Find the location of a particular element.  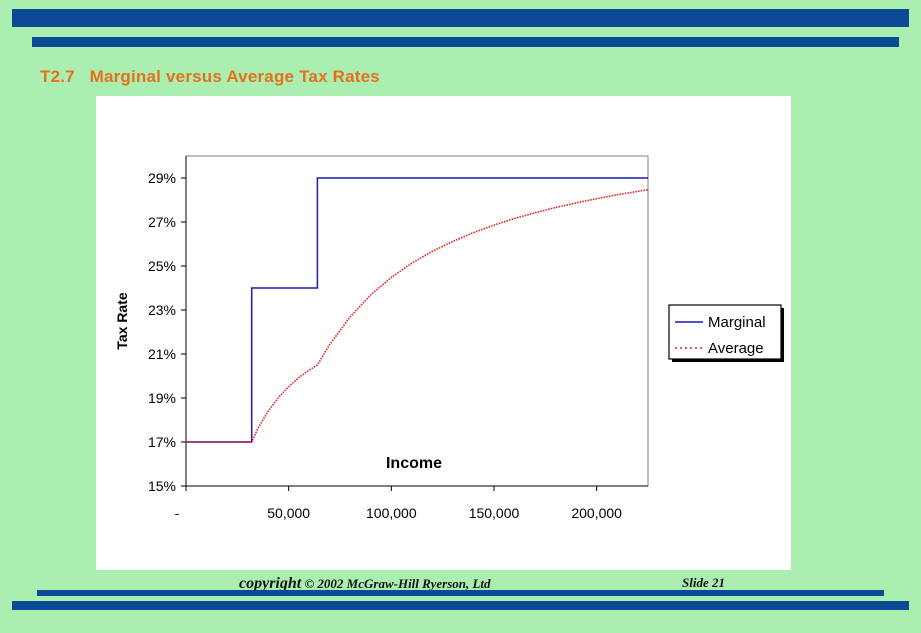

copyright-word: copyright is located at coordinates (270, 583).